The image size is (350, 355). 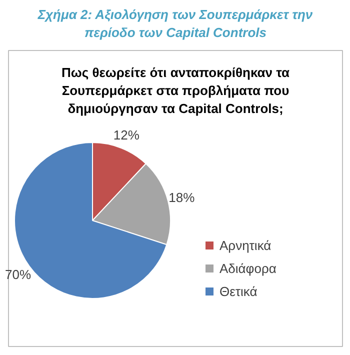 What do you see at coordinates (182, 198) in the screenshot?
I see `data-label: 18%` at bounding box center [182, 198].